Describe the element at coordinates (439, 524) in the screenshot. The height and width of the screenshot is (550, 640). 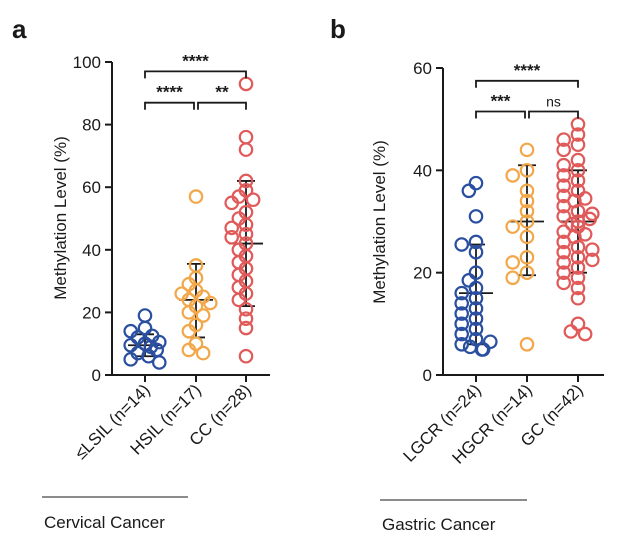
I see `panel-b-group-label: Gastric Cancer` at that location.